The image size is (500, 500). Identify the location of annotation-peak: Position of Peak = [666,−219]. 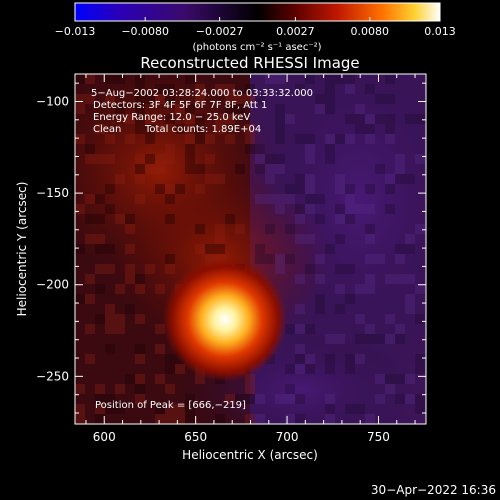
(170, 405).